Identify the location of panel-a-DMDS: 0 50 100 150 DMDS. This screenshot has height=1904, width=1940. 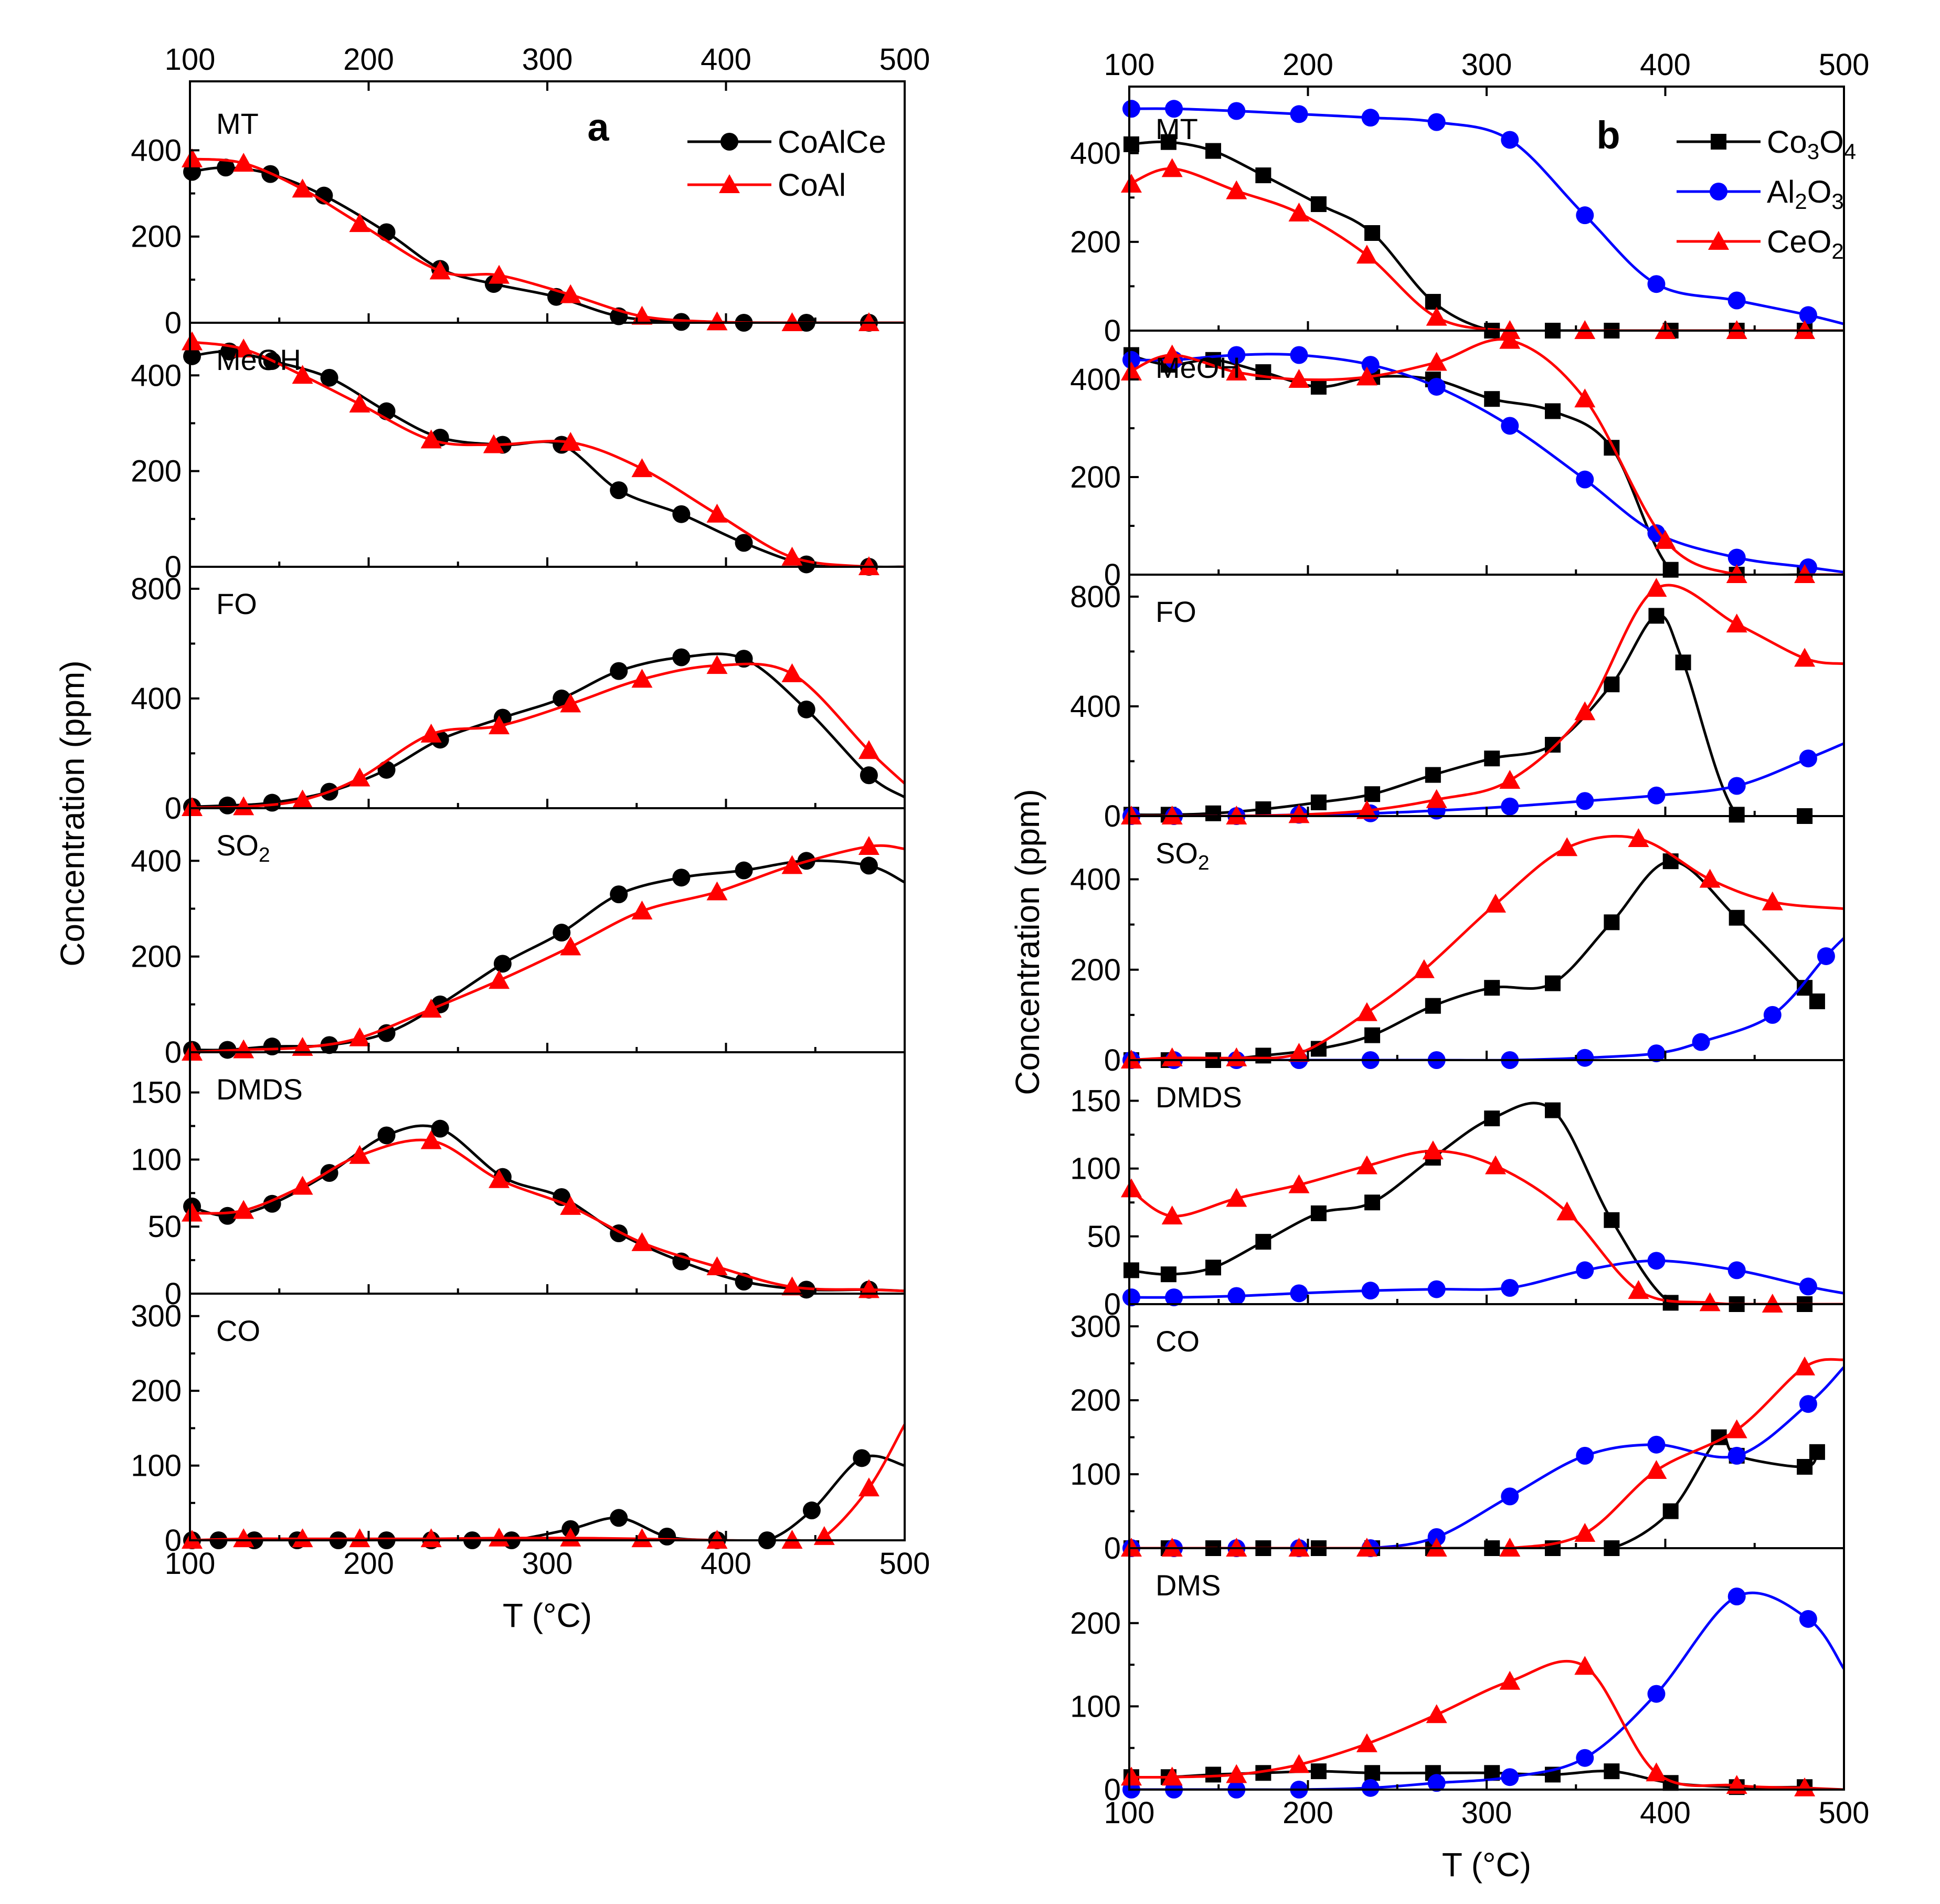
(518, 1181).